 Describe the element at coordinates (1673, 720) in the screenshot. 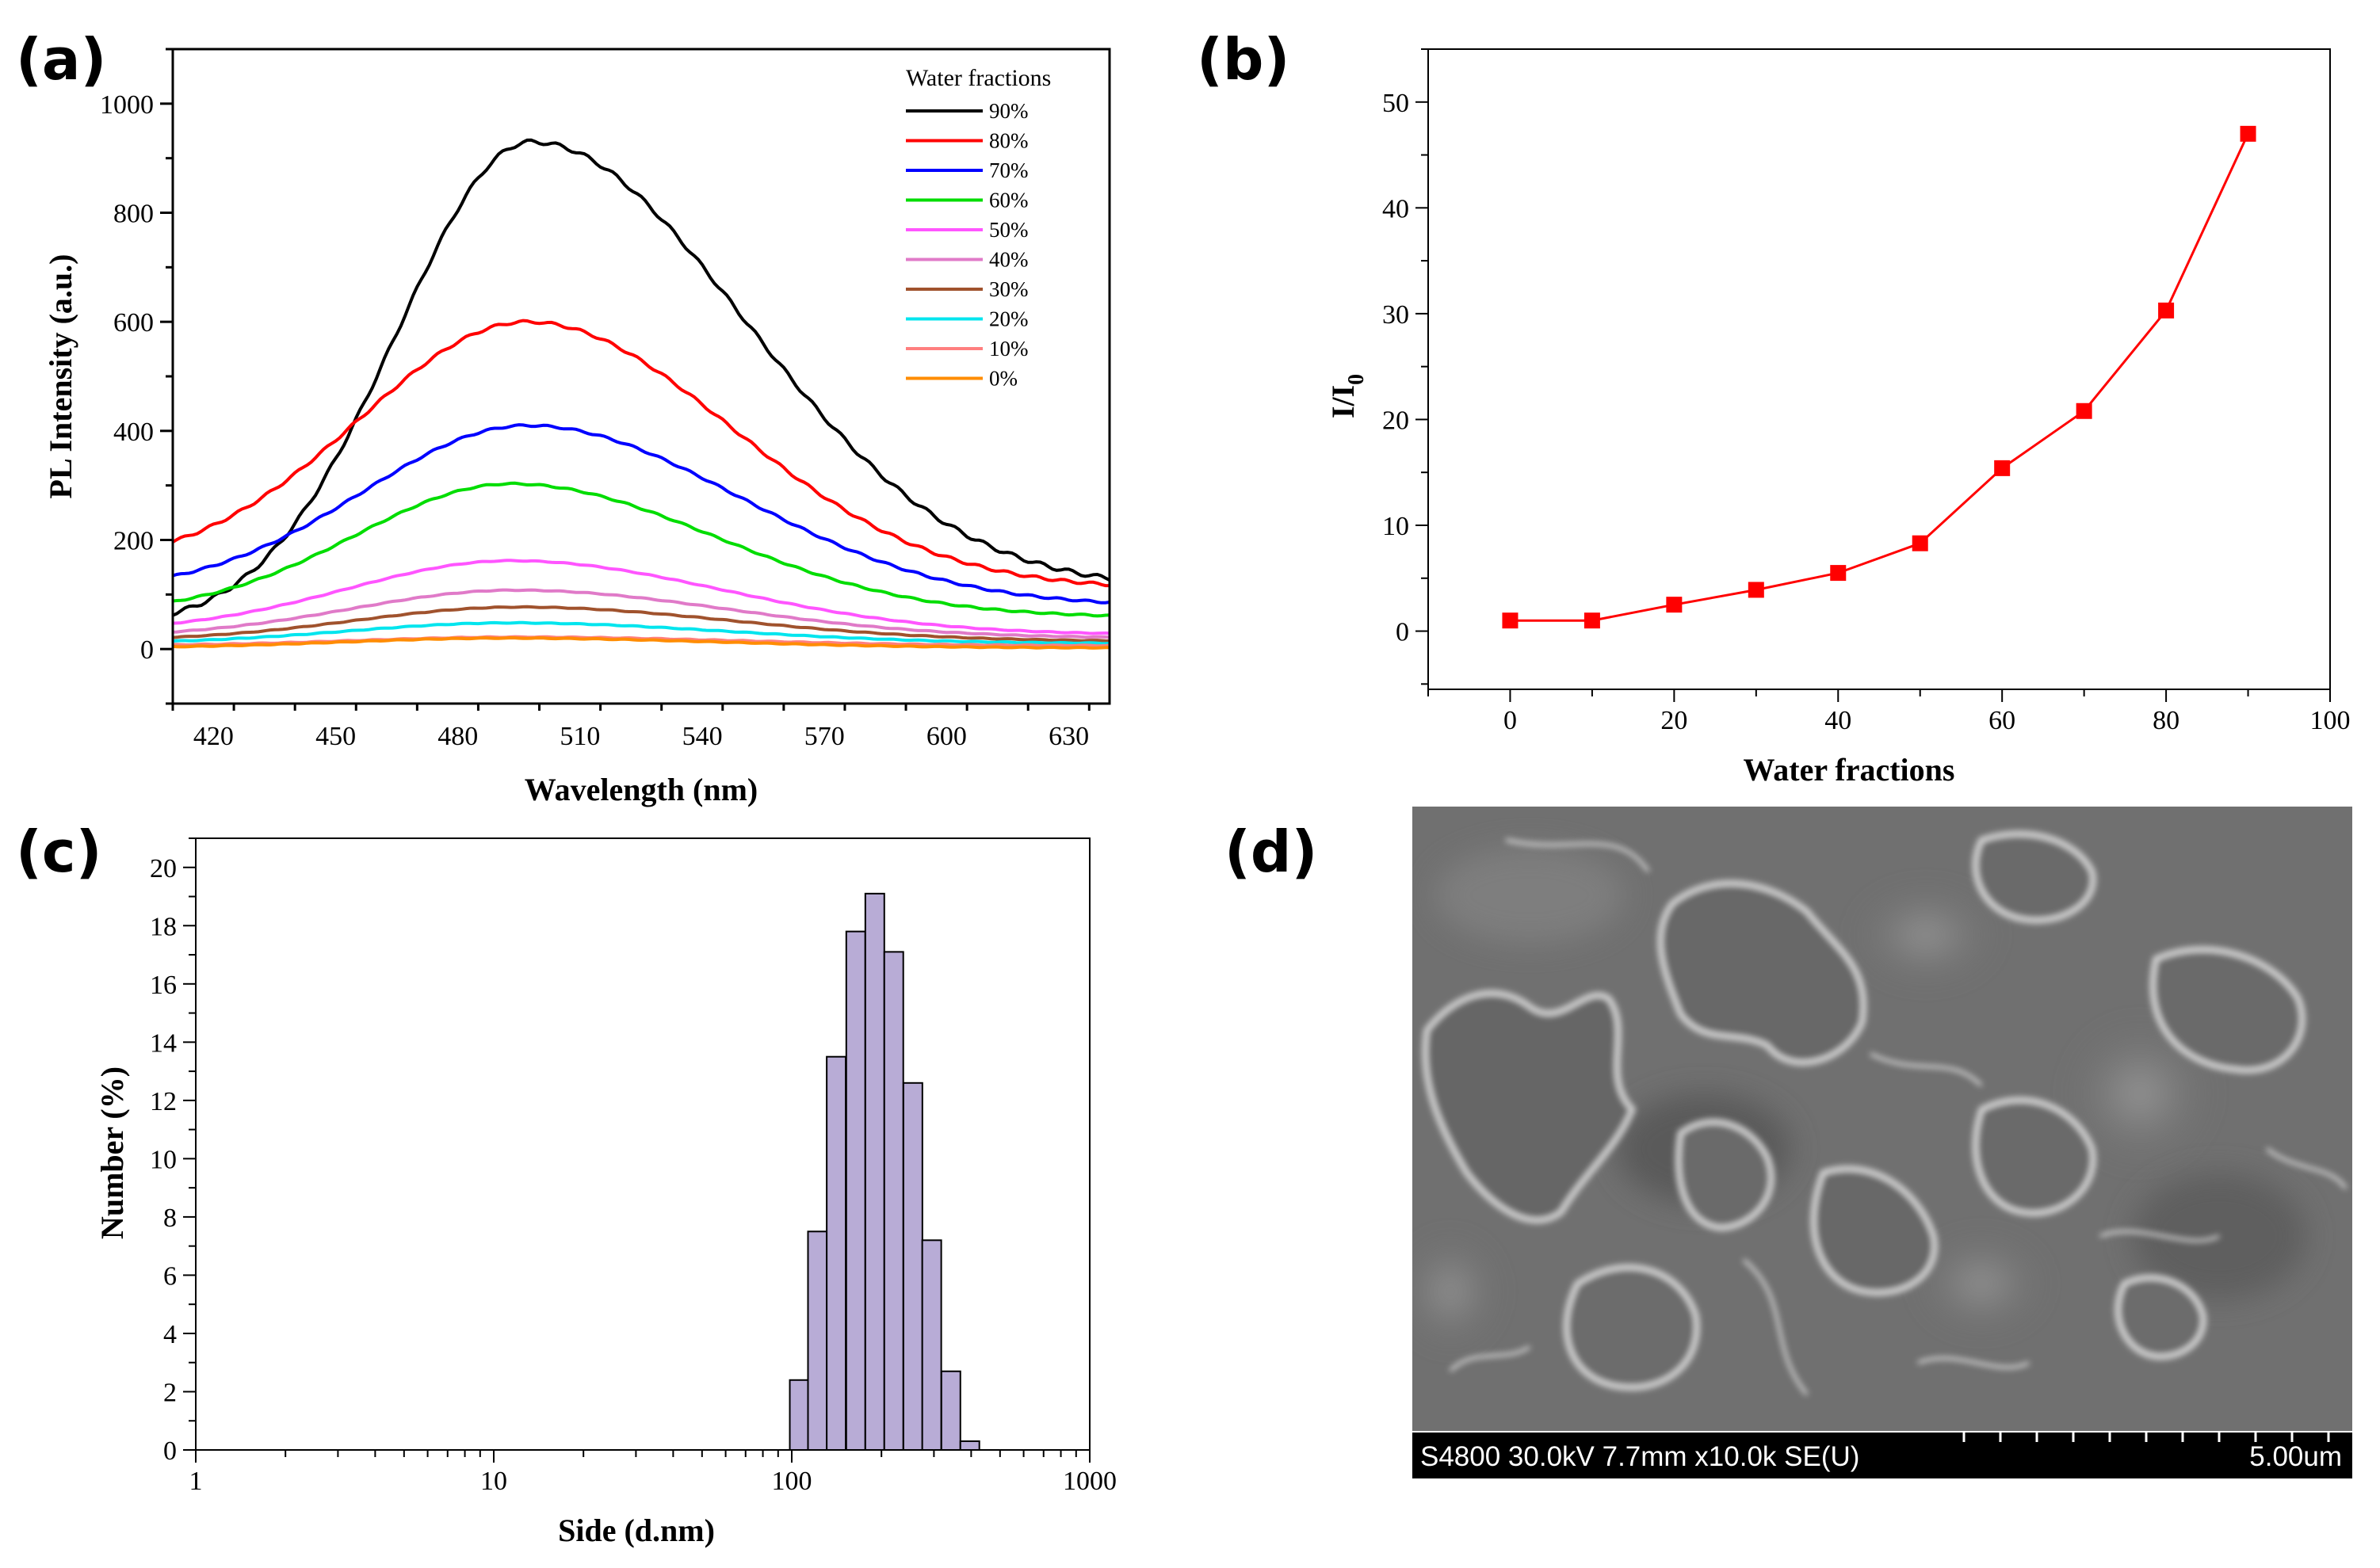

I see `x-tick-label-b: 20` at that location.